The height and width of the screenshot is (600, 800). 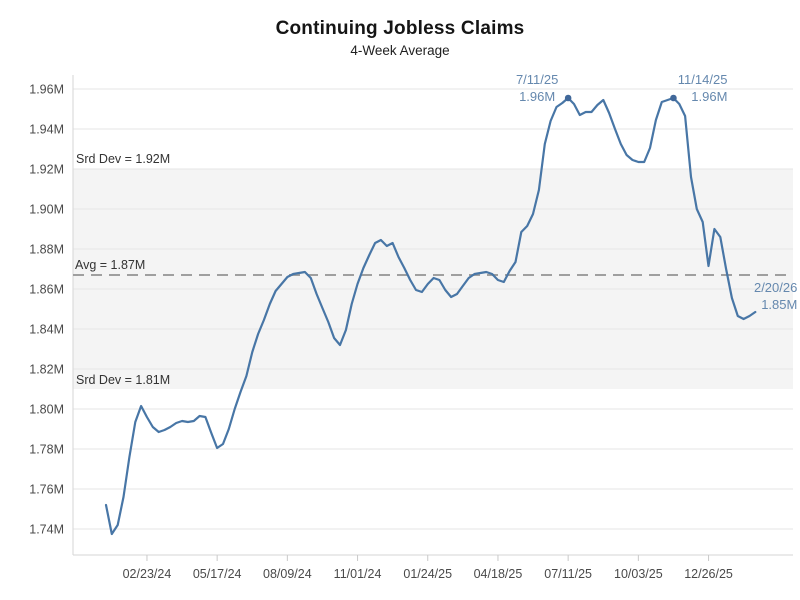 What do you see at coordinates (217, 574) in the screenshot?
I see `x-axis-tick-label: 05/17/24` at bounding box center [217, 574].